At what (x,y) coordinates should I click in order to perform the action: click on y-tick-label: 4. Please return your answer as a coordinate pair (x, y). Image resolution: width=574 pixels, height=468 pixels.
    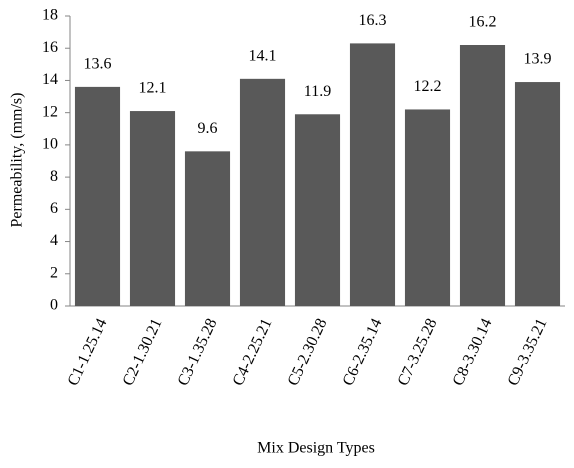
    Looking at the image, I should click on (54, 240).